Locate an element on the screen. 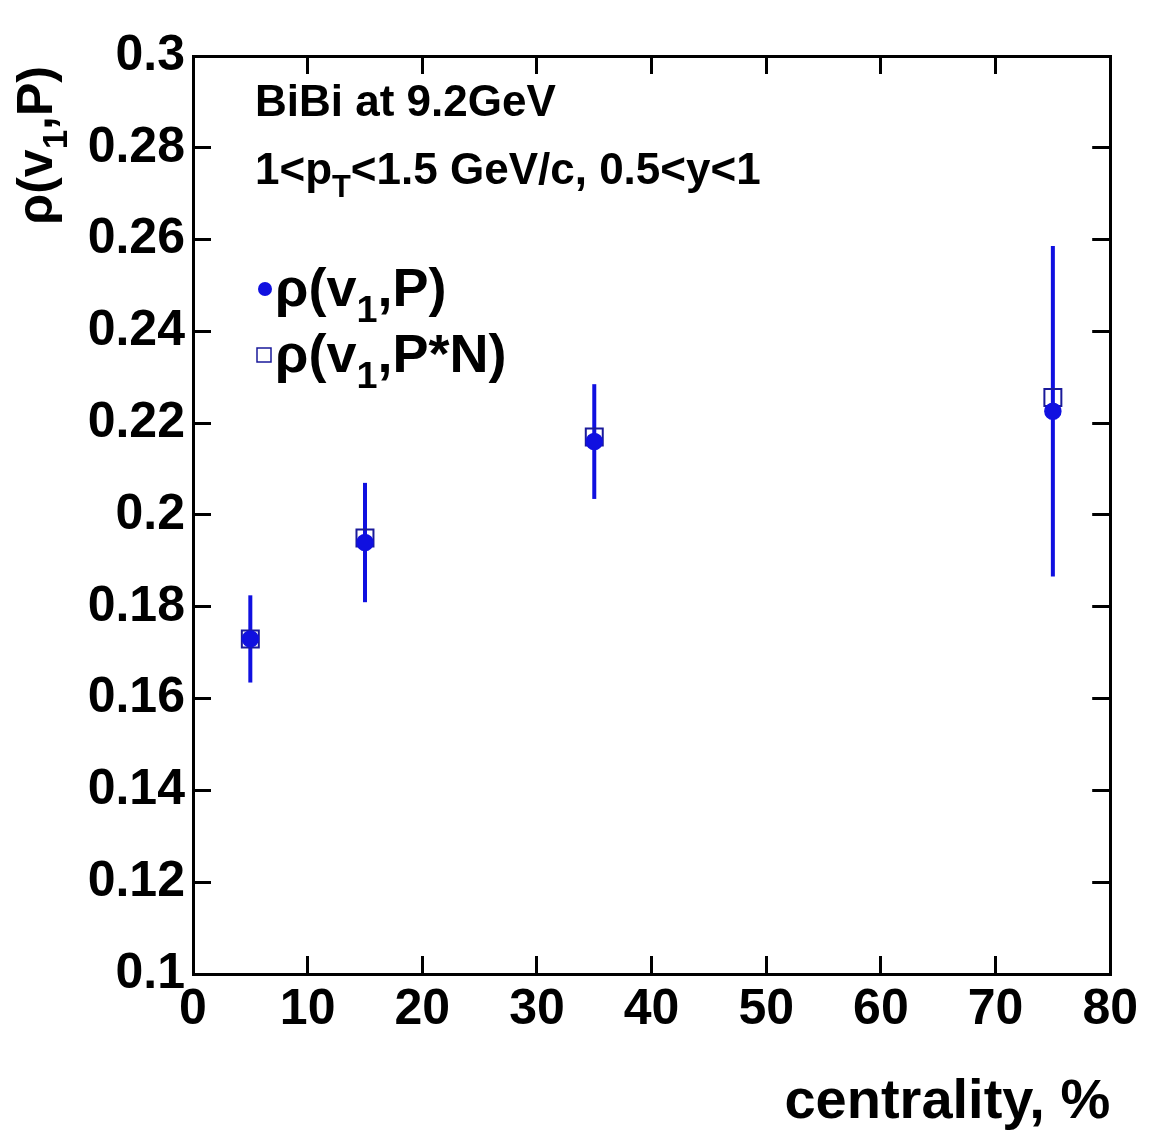  y-tick-label: 0.26 is located at coordinates (136, 236).